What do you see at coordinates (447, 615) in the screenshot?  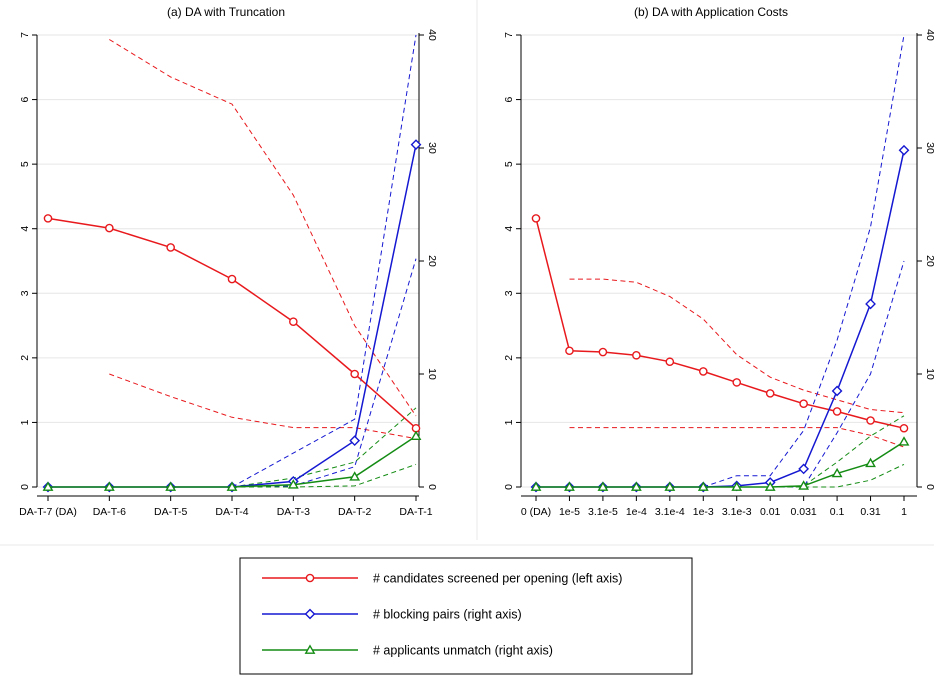 I see `legend-entry-1-label: # blocking pairs (right axis)` at bounding box center [447, 615].